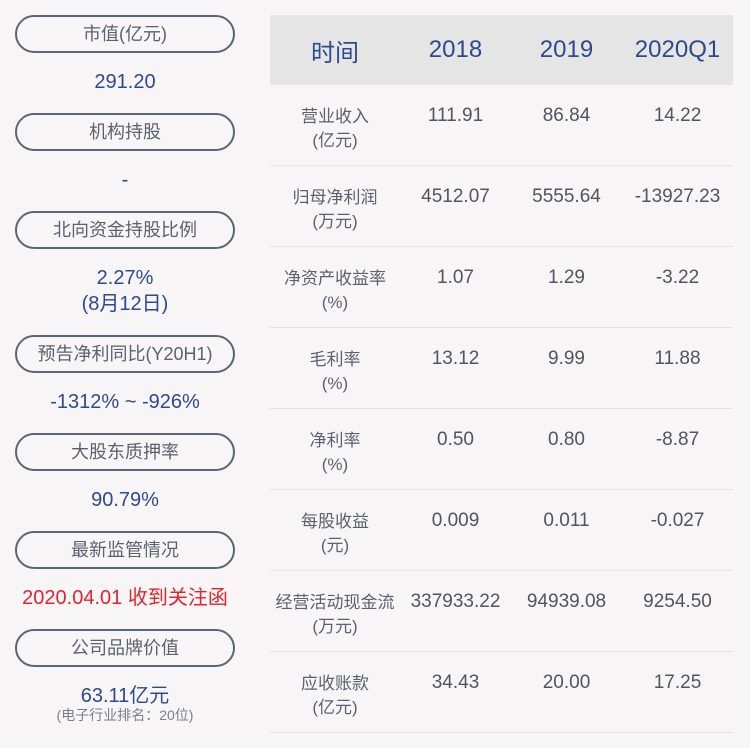 The width and height of the screenshot is (750, 748). Describe the element at coordinates (566, 601) in the screenshot. I see `cell-value: 94939.08` at that location.